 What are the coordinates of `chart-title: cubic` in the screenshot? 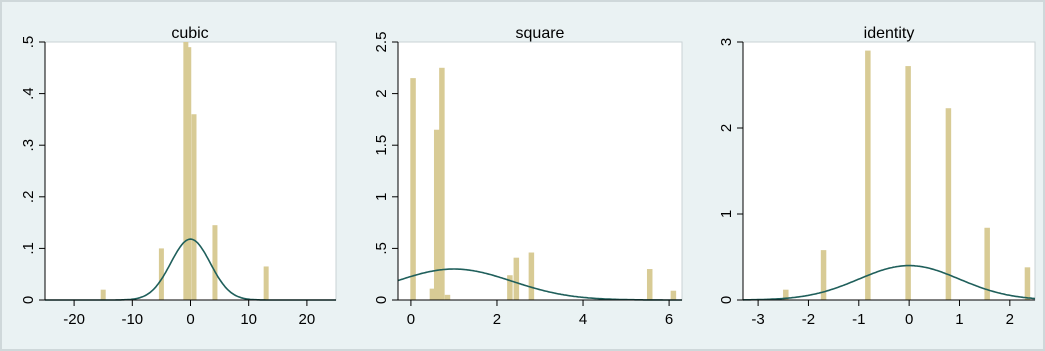 It's located at (189, 33).